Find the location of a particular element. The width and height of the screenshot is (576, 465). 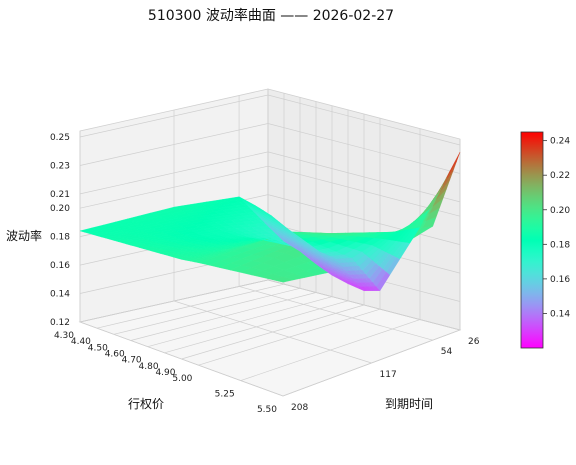

x-tick-label: 4.50 is located at coordinates (98, 348).